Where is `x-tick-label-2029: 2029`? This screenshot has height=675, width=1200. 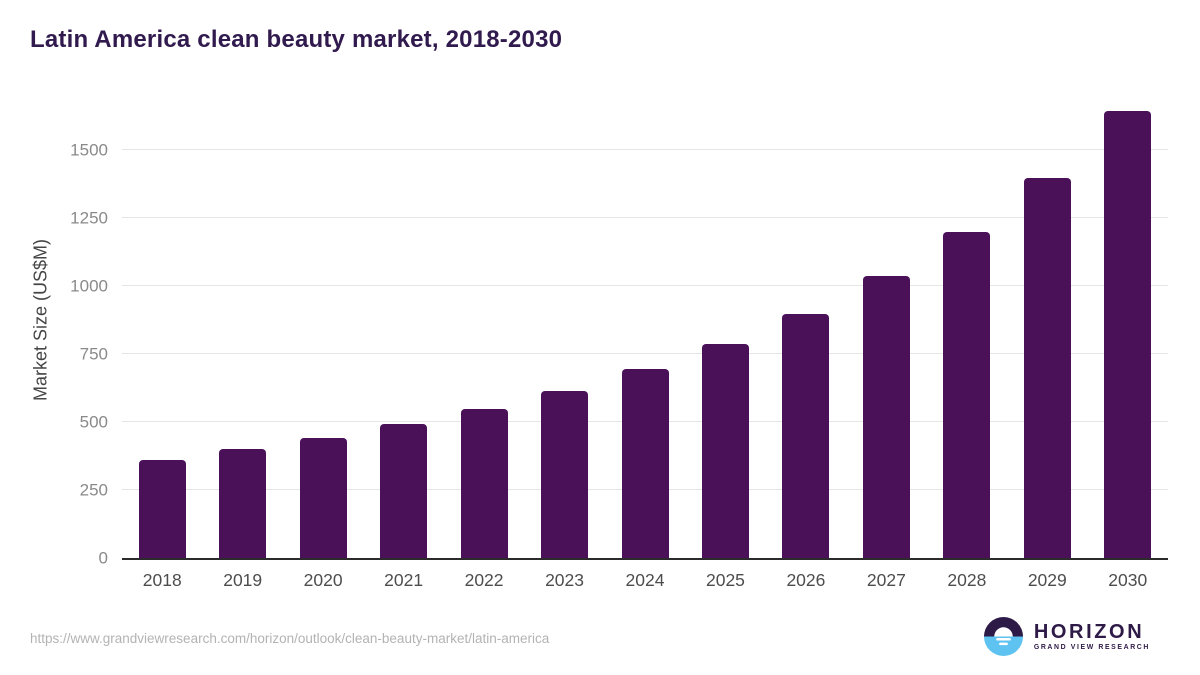 x-tick-label-2029: 2029 is located at coordinates (1047, 580).